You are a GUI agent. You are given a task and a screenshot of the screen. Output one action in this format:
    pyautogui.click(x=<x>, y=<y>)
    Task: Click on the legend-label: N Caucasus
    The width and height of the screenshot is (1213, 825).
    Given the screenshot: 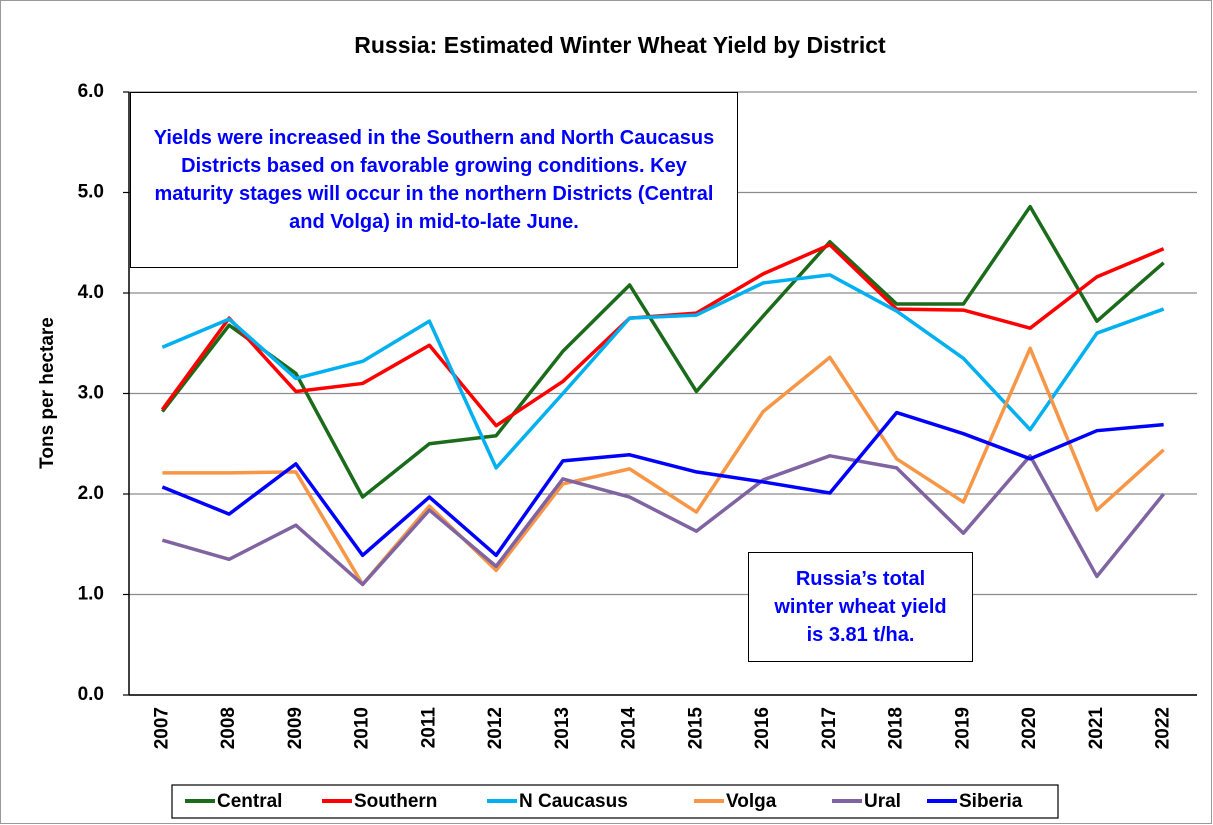 What is the action you would take?
    pyautogui.click(x=573, y=801)
    